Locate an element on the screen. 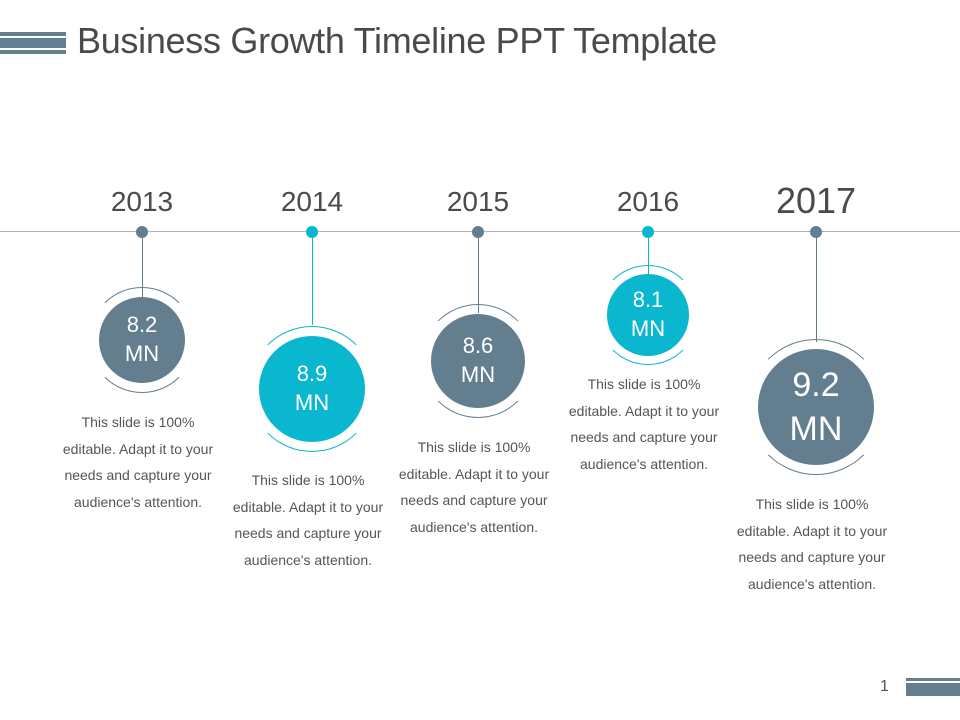  milestone-value: 8.9 is located at coordinates (312, 374).